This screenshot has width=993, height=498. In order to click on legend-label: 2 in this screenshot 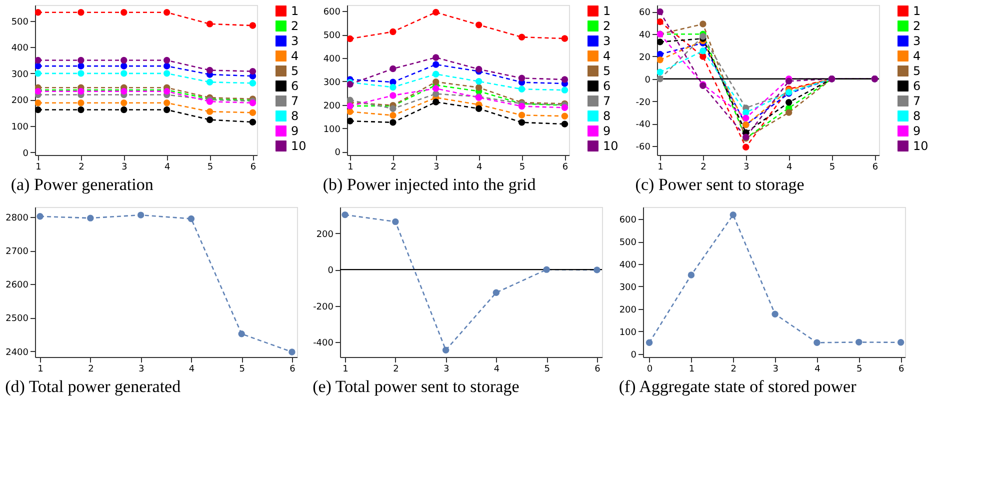, I will do `click(607, 26)`.